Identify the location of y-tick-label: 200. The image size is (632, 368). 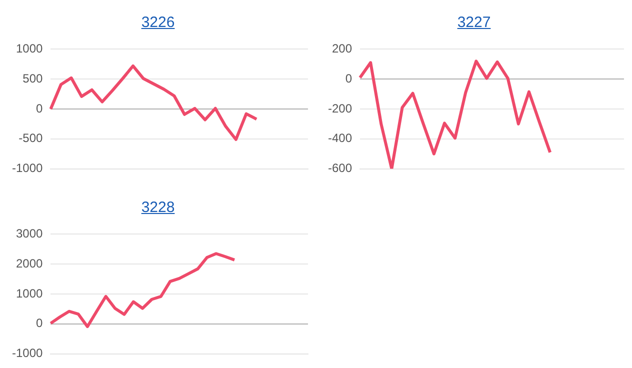
(342, 49).